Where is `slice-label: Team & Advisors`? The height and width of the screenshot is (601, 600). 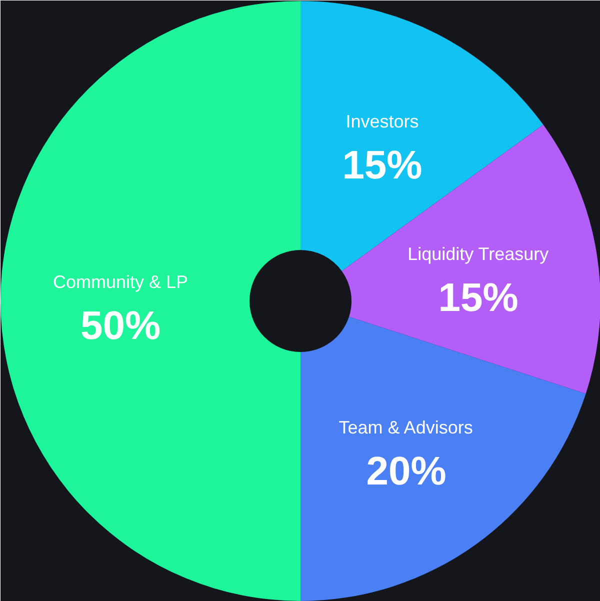
slice-label: Team & Advisors is located at coordinates (405, 428).